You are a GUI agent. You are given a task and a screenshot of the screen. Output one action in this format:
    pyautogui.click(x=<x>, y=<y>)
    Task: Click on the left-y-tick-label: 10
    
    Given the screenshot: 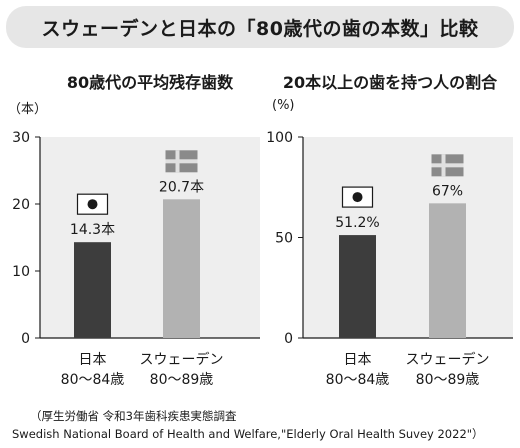 What is the action you would take?
    pyautogui.click(x=21, y=272)
    